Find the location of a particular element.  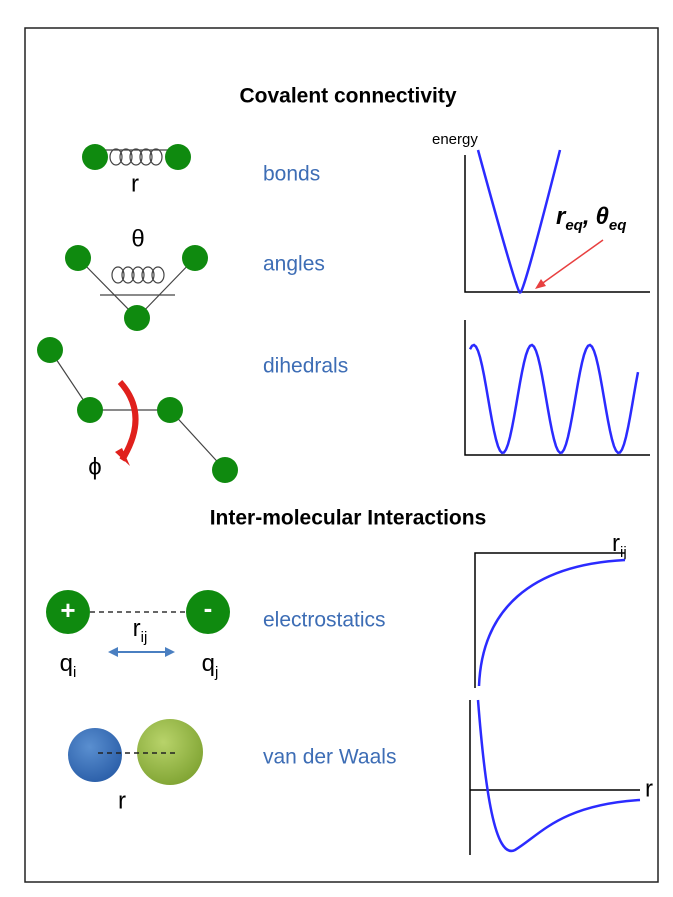

interaction-label: dihedrals is located at coordinates (305, 366).